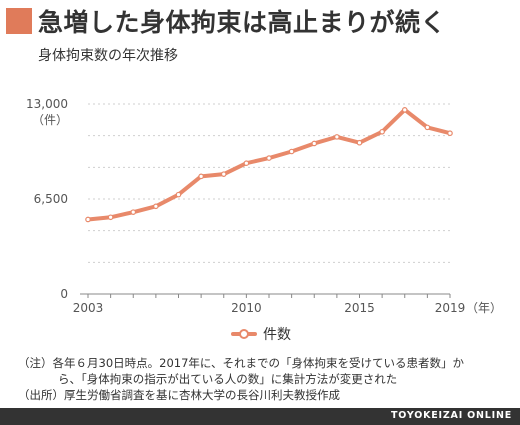  I want to click on y-unit-label: （件）, so click(50, 120).